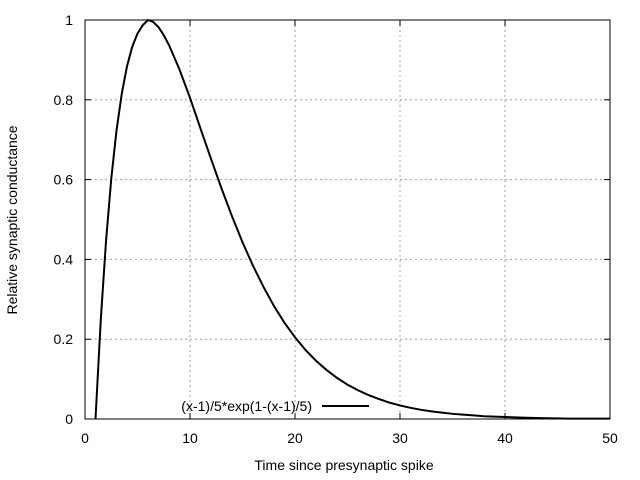 Image resolution: width=640 pixels, height=480 pixels. Describe the element at coordinates (64, 259) in the screenshot. I see `y-tick-label: 0.4` at that location.